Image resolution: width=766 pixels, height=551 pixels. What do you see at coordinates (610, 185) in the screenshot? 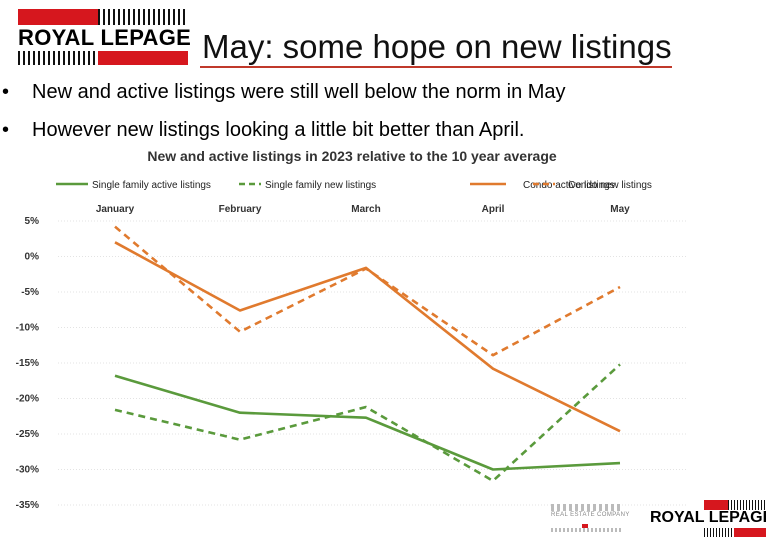
I see `legend-label: Condo new listings` at bounding box center [610, 185].